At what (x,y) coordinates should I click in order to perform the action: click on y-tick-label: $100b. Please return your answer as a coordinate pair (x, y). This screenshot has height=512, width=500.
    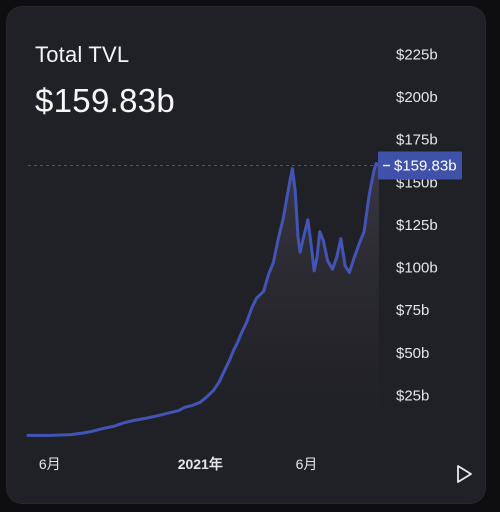
    Looking at the image, I should click on (417, 268).